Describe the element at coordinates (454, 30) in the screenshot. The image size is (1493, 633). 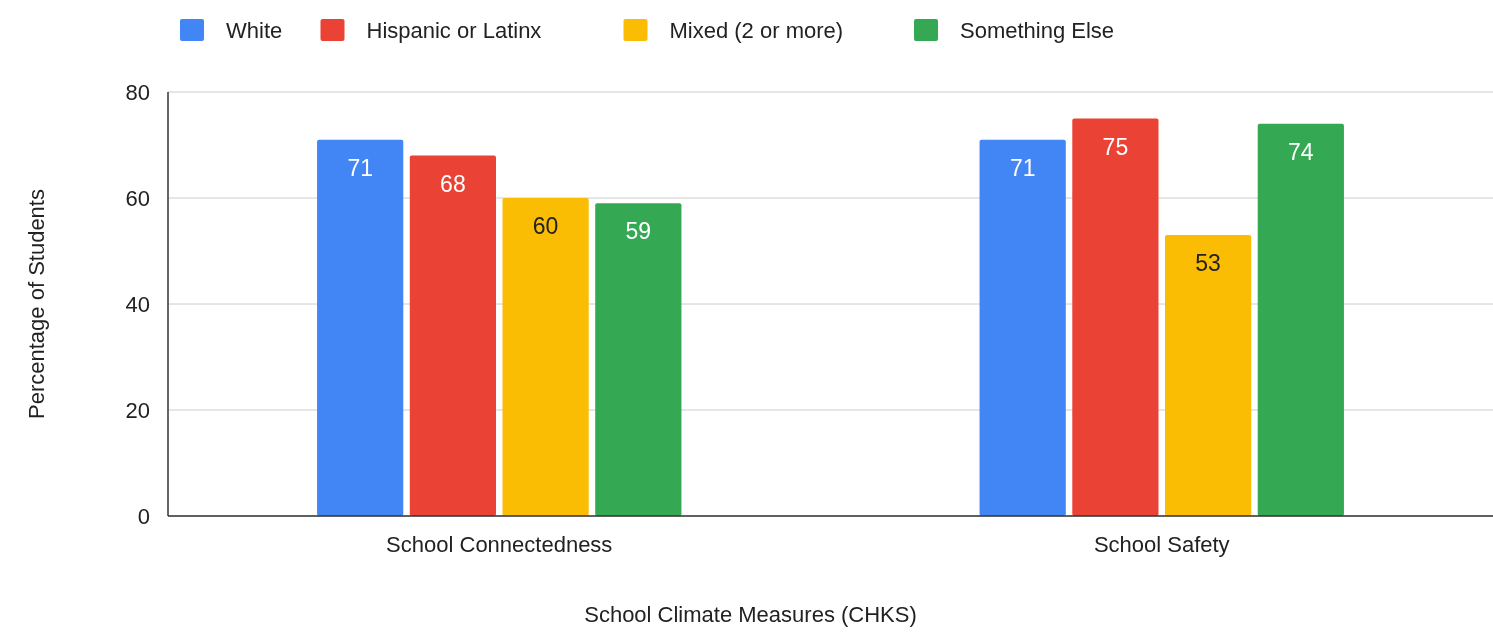
I see `legend-label: Hispanic or Latinx` at that location.